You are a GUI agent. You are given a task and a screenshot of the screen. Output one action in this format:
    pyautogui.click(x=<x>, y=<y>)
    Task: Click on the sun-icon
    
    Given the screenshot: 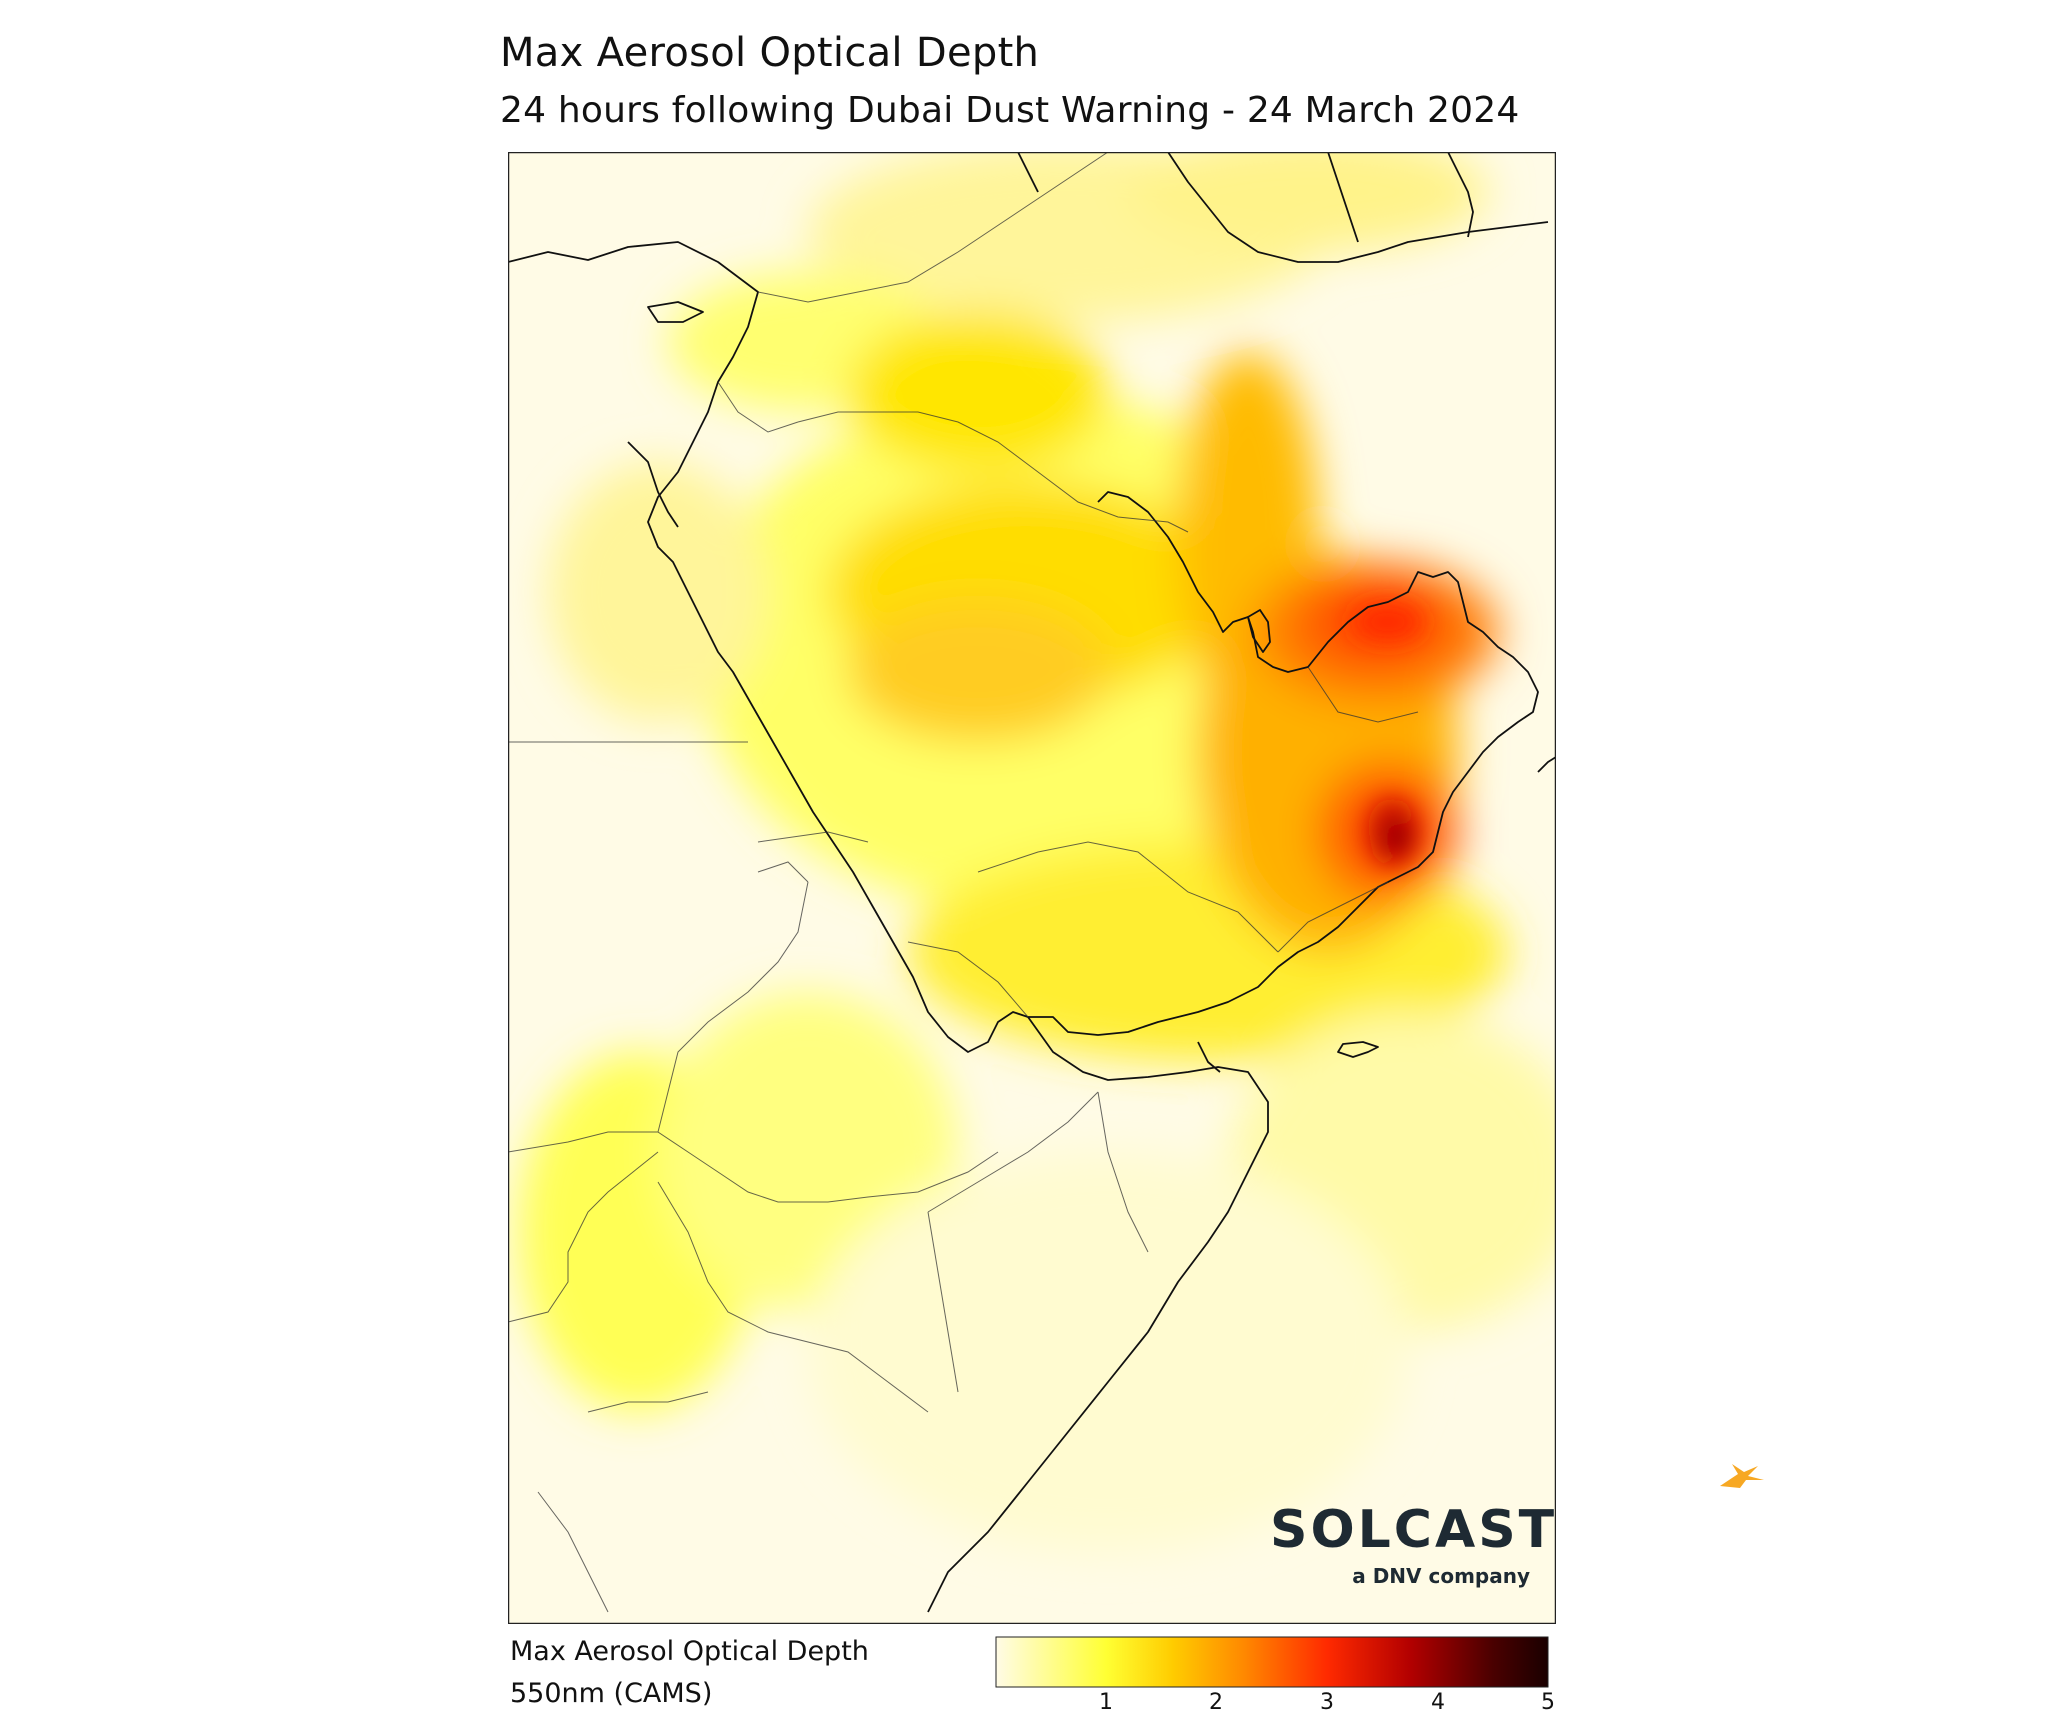 What is the action you would take?
    pyautogui.click(x=1742, y=1476)
    